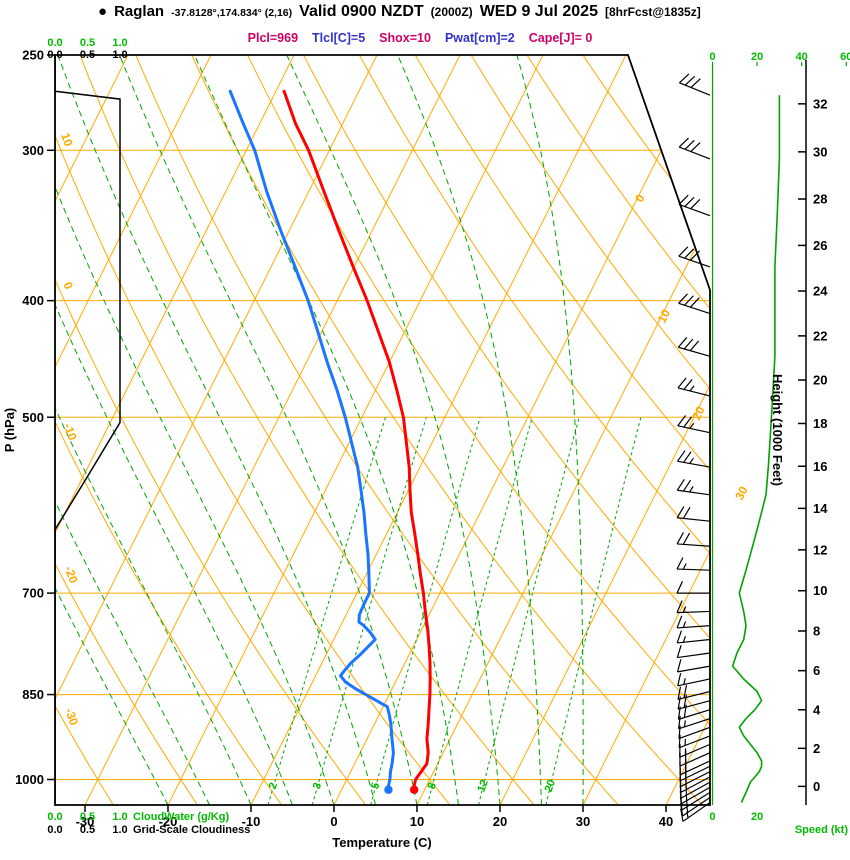 This screenshot has width=850, height=860. I want to click on speed-axis-title: Speed (kt), so click(822, 830).